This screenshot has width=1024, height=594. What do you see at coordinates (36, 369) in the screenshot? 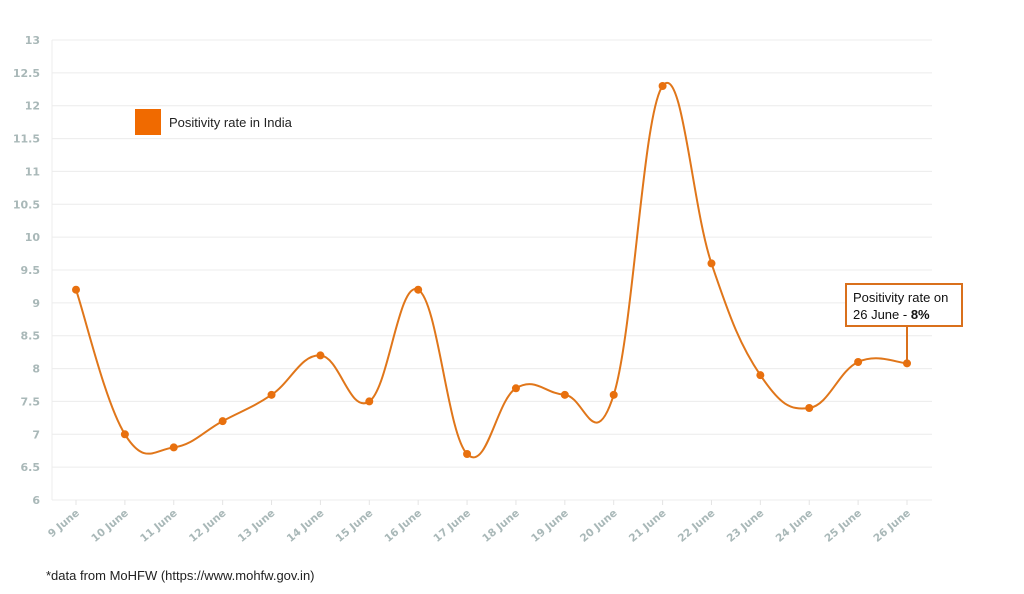
I see `y-tick-label: 8` at bounding box center [36, 369].